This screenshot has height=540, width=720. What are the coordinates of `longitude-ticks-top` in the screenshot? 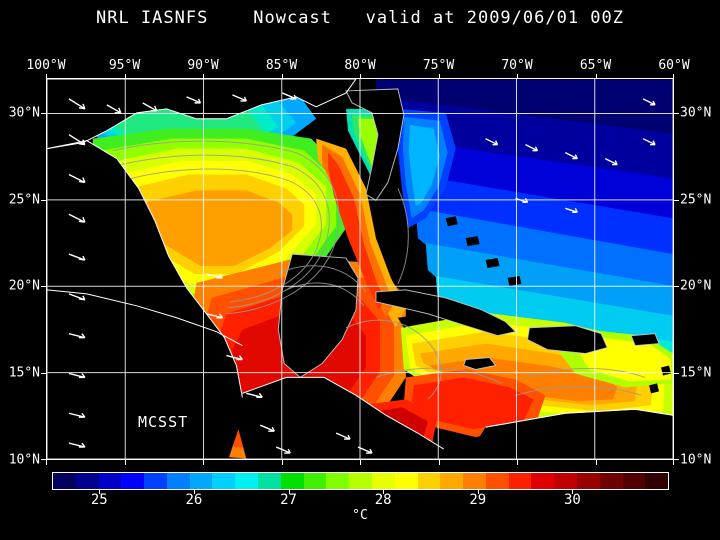 It's located at (360, 76).